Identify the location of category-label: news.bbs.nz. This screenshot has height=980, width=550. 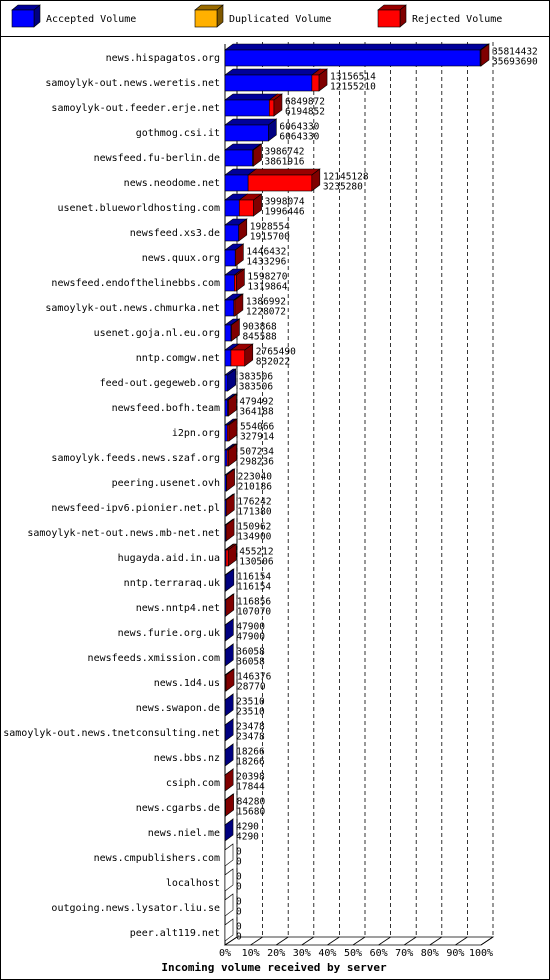
(187, 758).